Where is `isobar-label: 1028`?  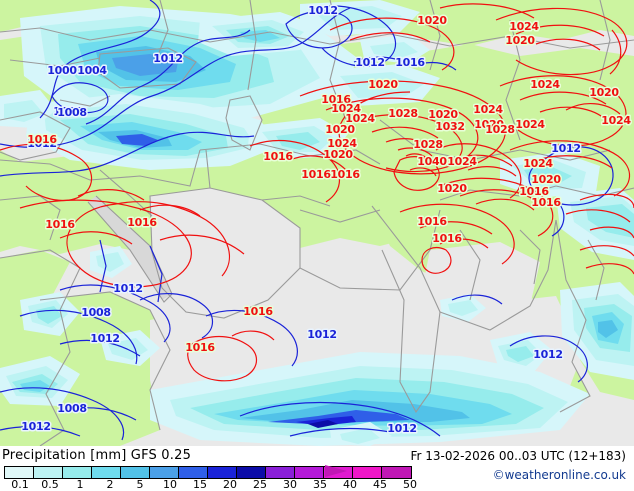
isobar-label: 1028 is located at coordinates (427, 144).